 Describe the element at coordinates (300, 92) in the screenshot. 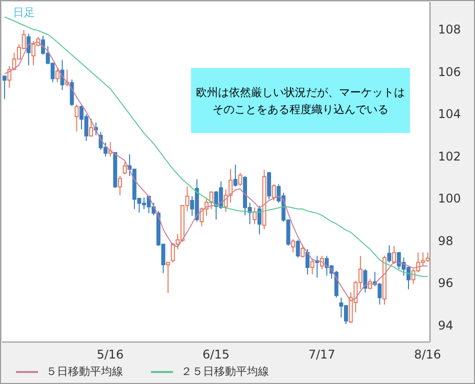

I see `annotation: 欧州は依然厳しい状況だが、マーケットは` at that location.